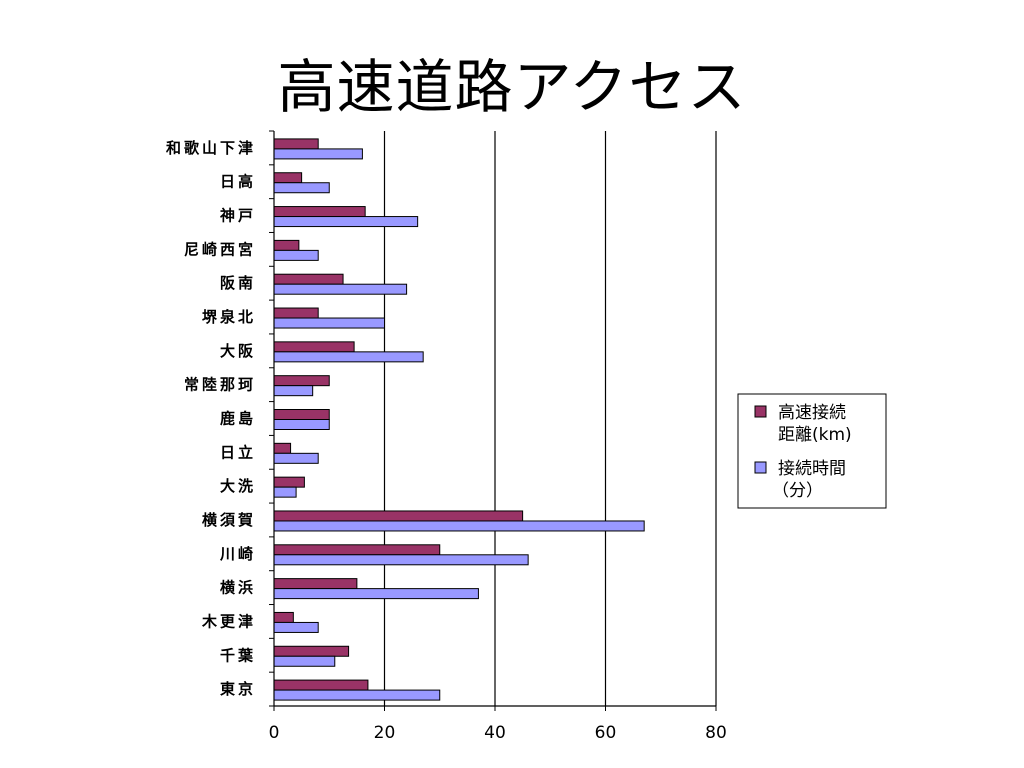 This screenshot has height=768, width=1024. Describe the element at coordinates (760, 467) in the screenshot. I see `legend-swatch-time` at that location.